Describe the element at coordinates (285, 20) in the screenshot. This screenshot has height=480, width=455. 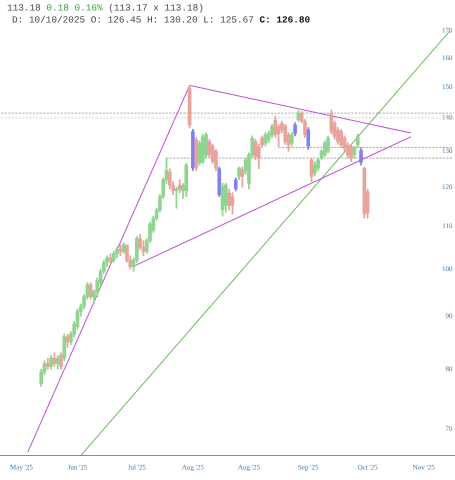
I see `text: C: 126.80` at that location.